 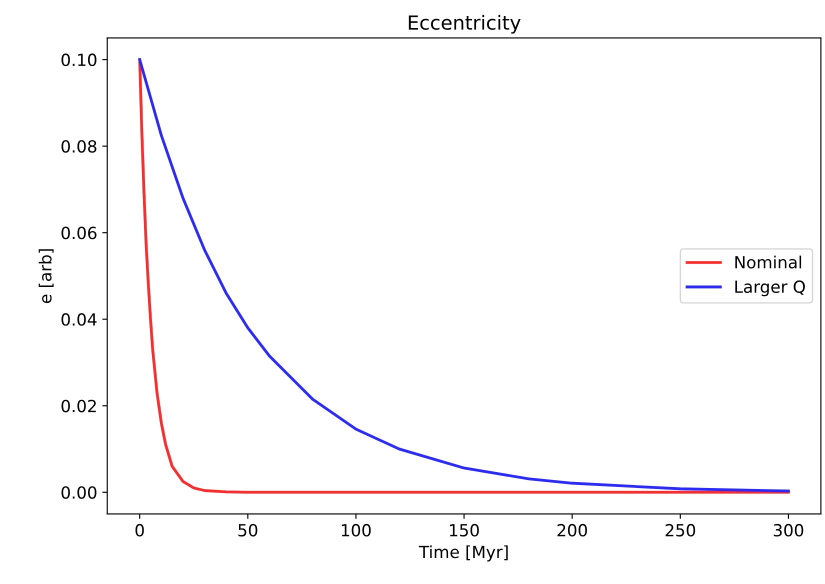 I want to click on x-tick-label: 300, so click(x=789, y=530).